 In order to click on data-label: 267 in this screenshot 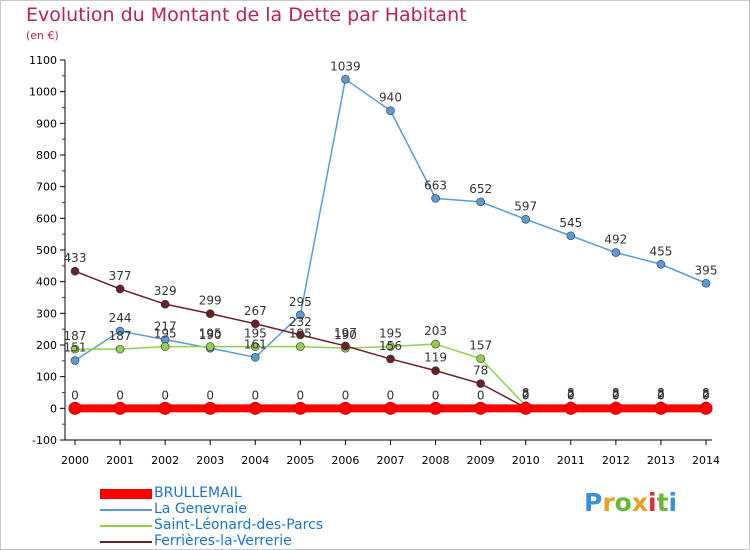, I will do `click(255, 311)`.